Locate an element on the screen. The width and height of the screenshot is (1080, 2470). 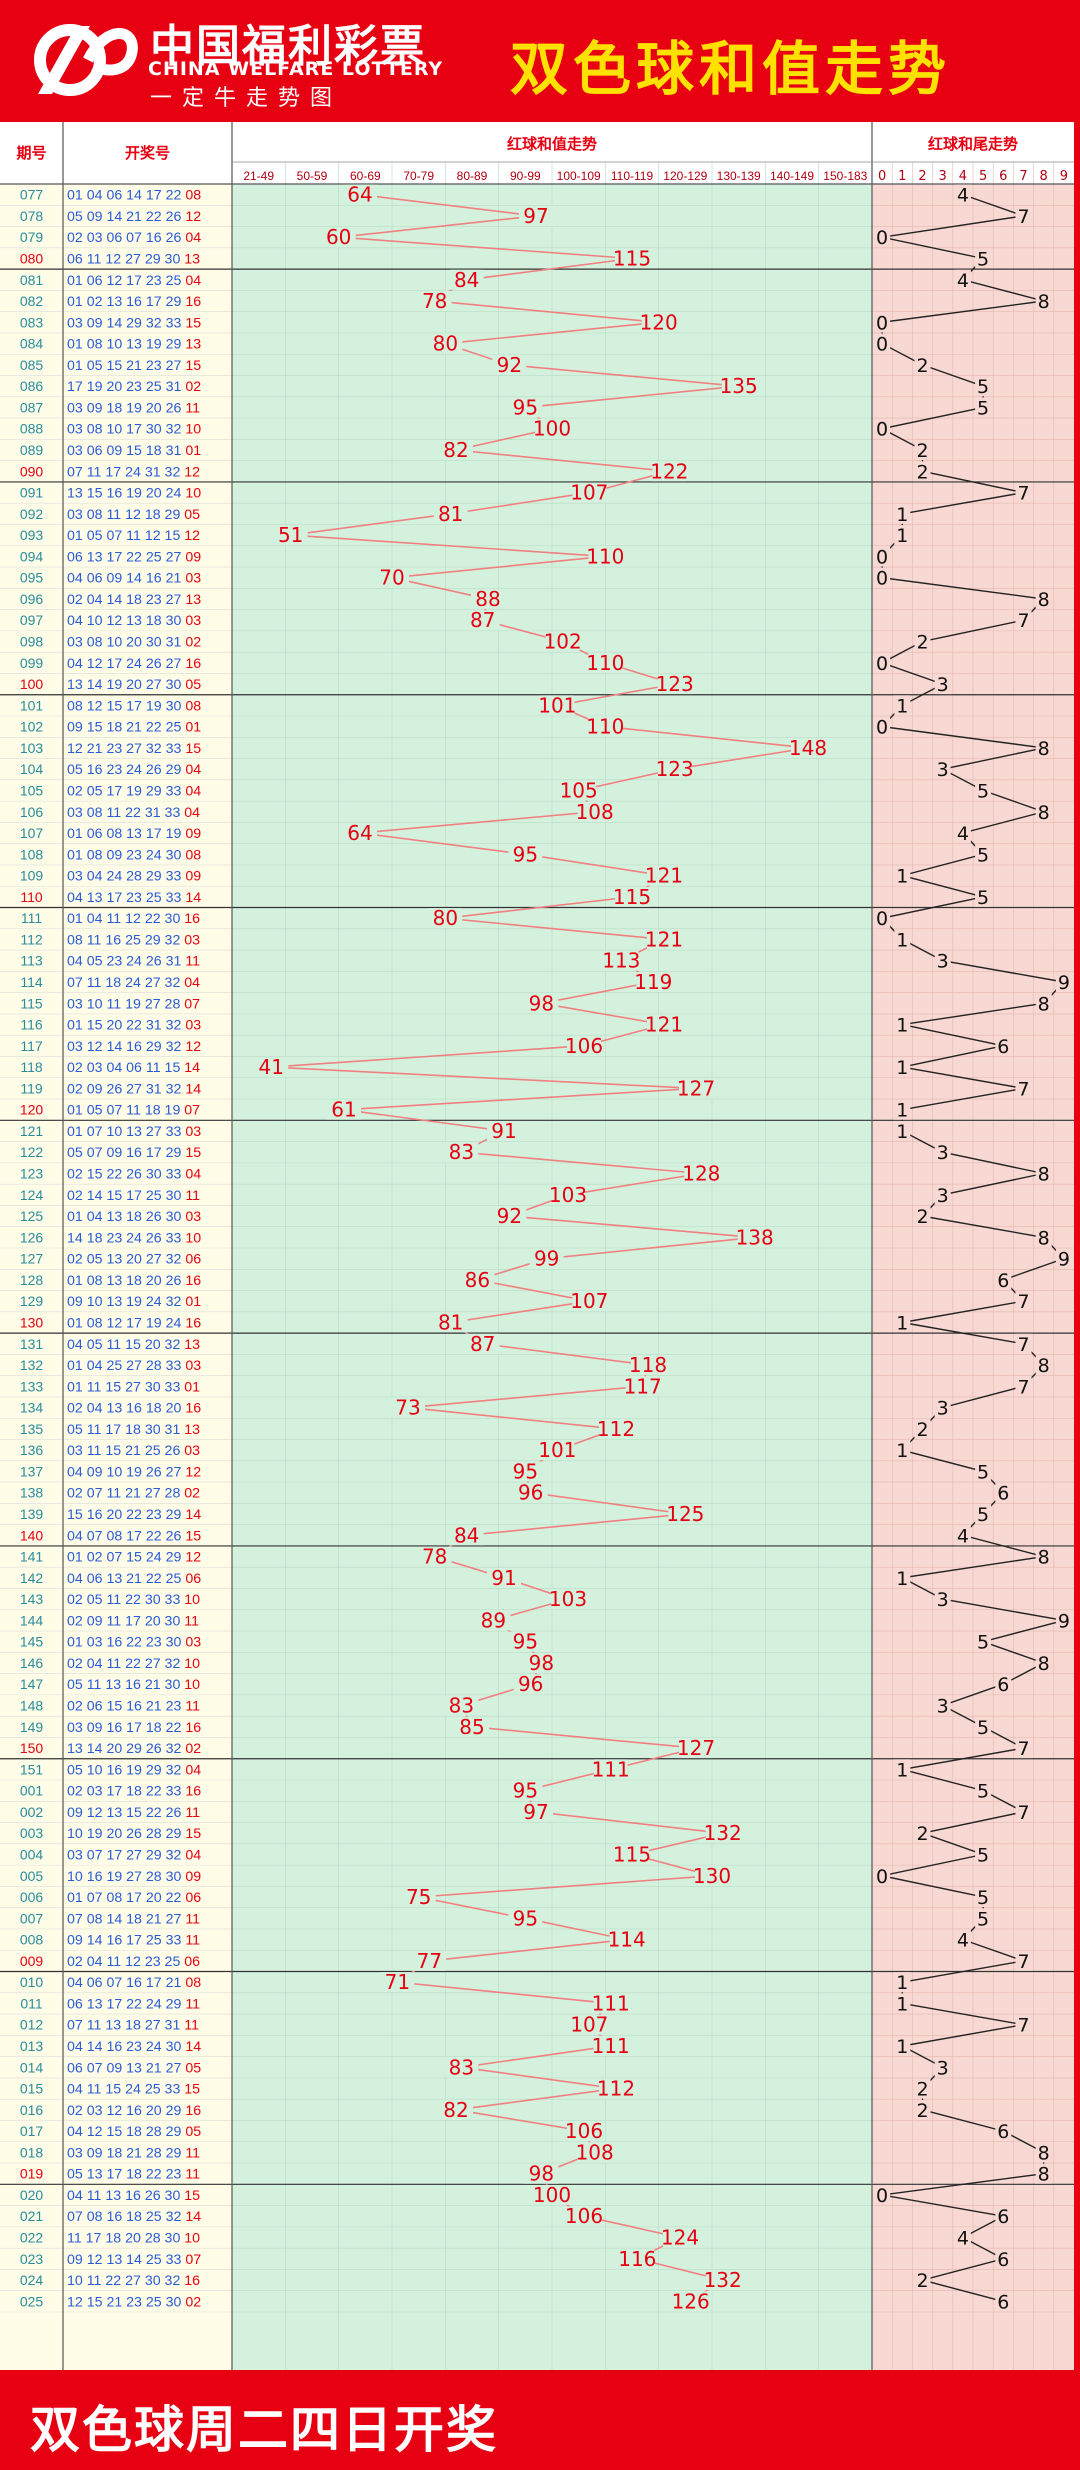
sum-point-label: 122 is located at coordinates (669, 471).